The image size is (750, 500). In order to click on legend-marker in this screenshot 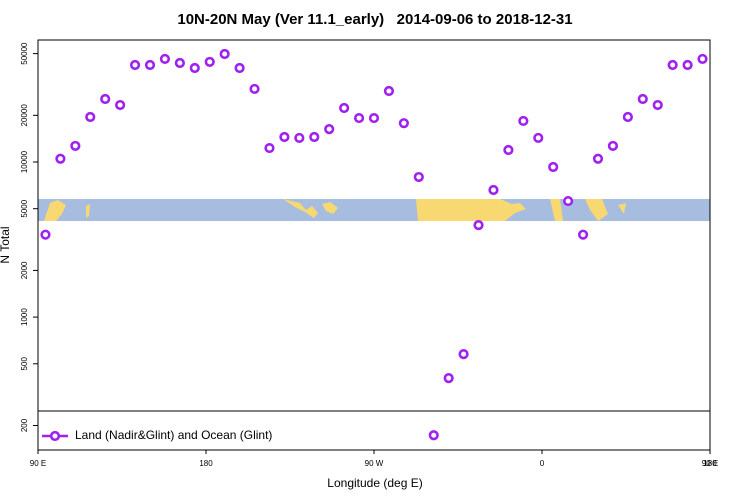, I will do `click(55, 436)`.